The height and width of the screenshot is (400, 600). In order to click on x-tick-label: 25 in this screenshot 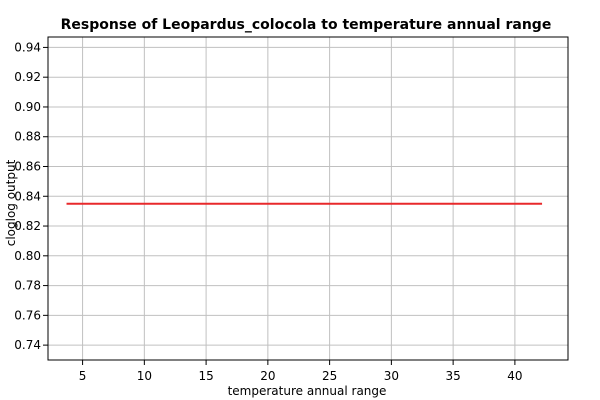, I will do `click(329, 376)`.